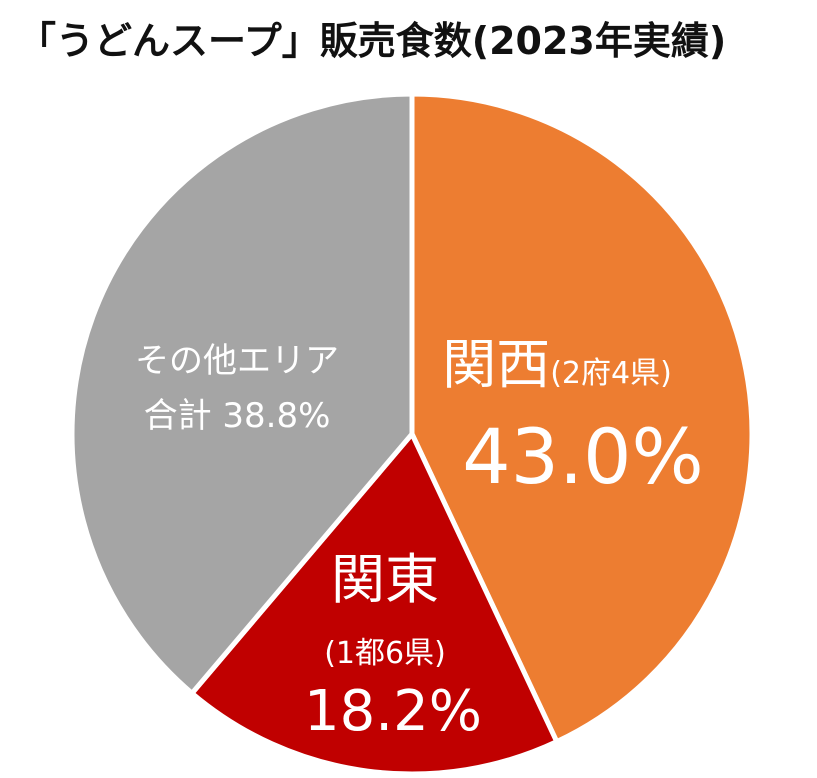 Image resolution: width=817 pixels, height=778 pixels. Describe the element at coordinates (385, 653) in the screenshot. I see `kanto-sub-label: (1都6県)` at that location.